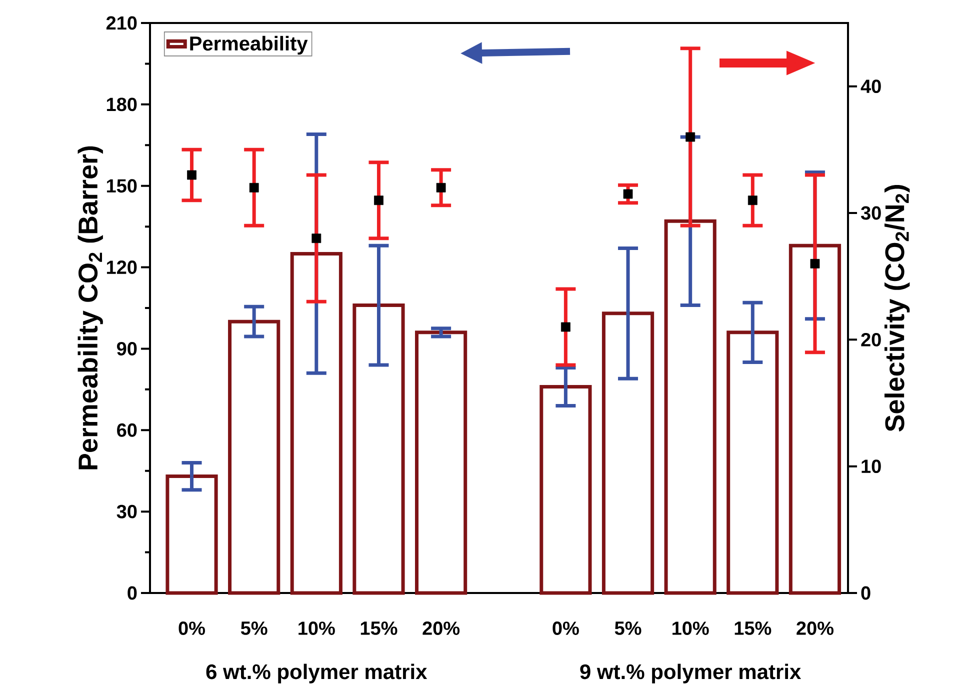  I want to click on y-tick-label: 30, so click(126, 511).